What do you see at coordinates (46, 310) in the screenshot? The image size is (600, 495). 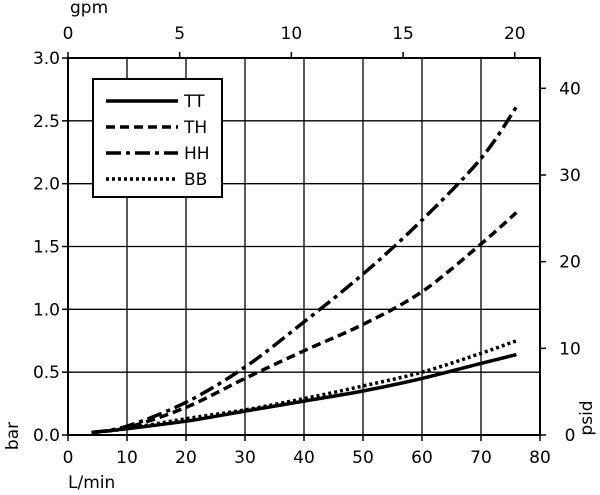 I see `y-tick-label: 1.0` at bounding box center [46, 310].